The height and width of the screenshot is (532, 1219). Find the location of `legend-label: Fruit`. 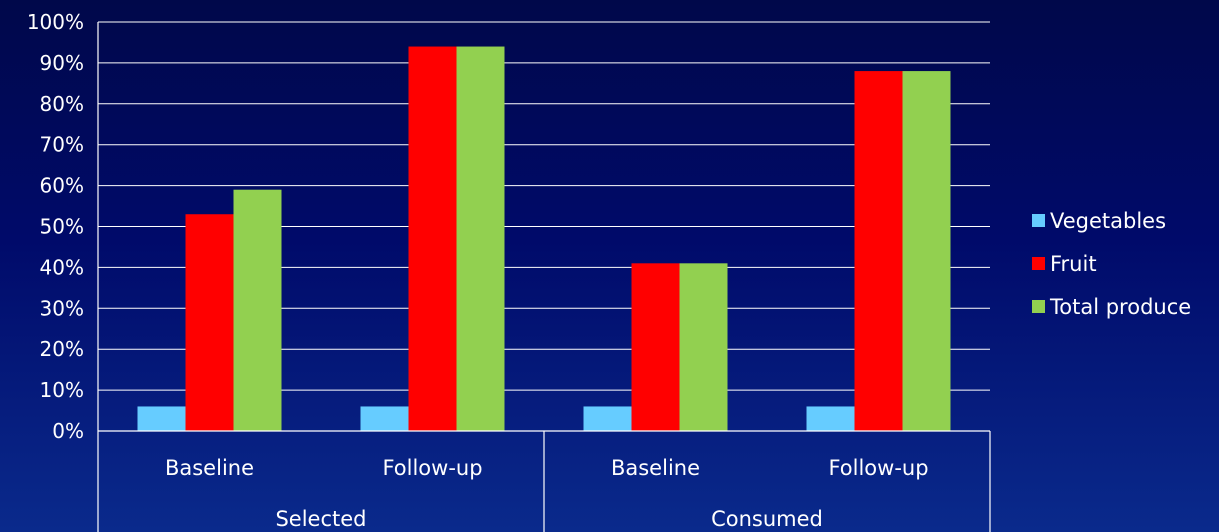

legend-label: Fruit is located at coordinates (1073, 264).